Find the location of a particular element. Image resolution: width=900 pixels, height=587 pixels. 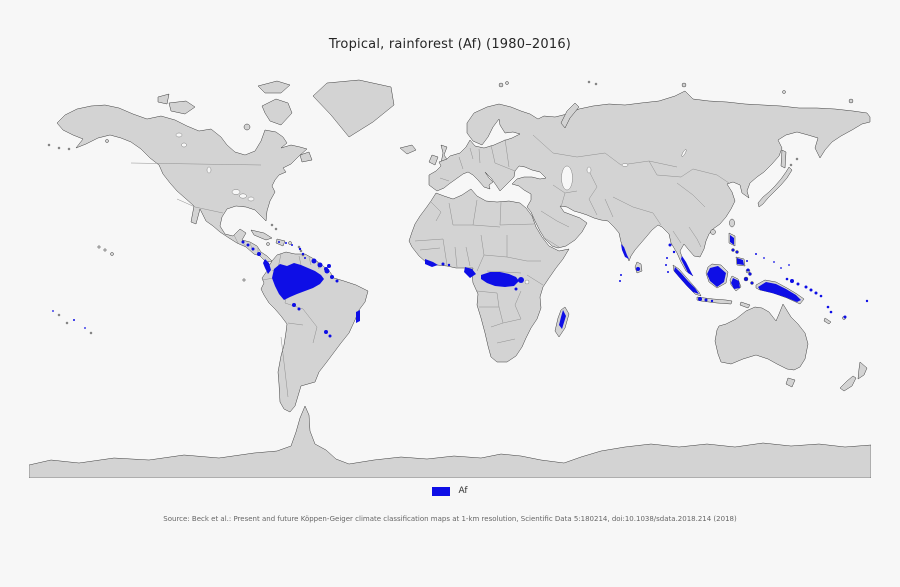

land-sakhalin is located at coordinates (783, 159).